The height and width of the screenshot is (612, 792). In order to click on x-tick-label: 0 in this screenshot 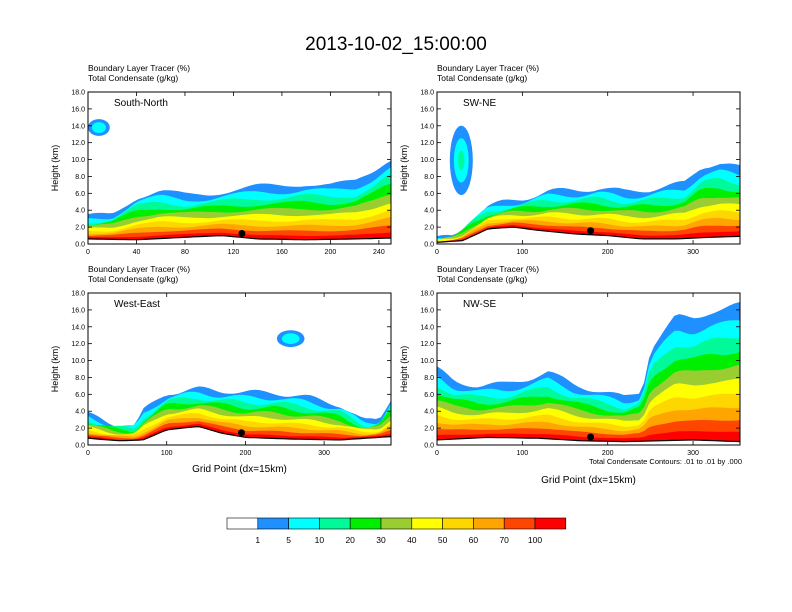, I will do `click(88, 252)`.